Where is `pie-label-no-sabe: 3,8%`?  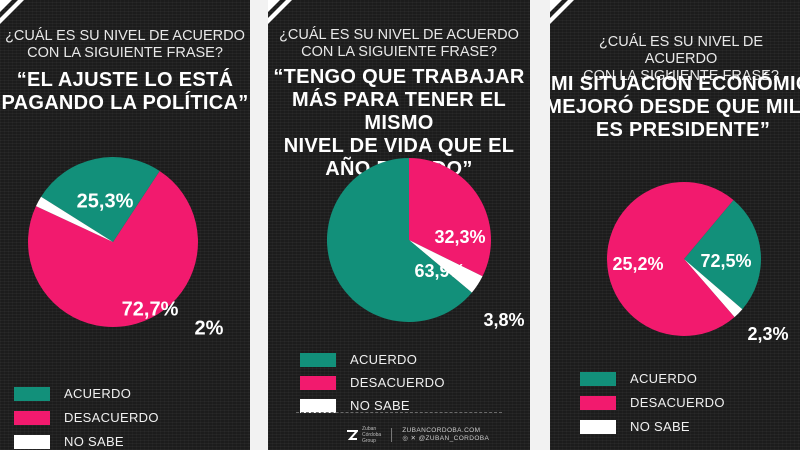
pie-label-no-sabe: 3,8% is located at coordinates (503, 320).